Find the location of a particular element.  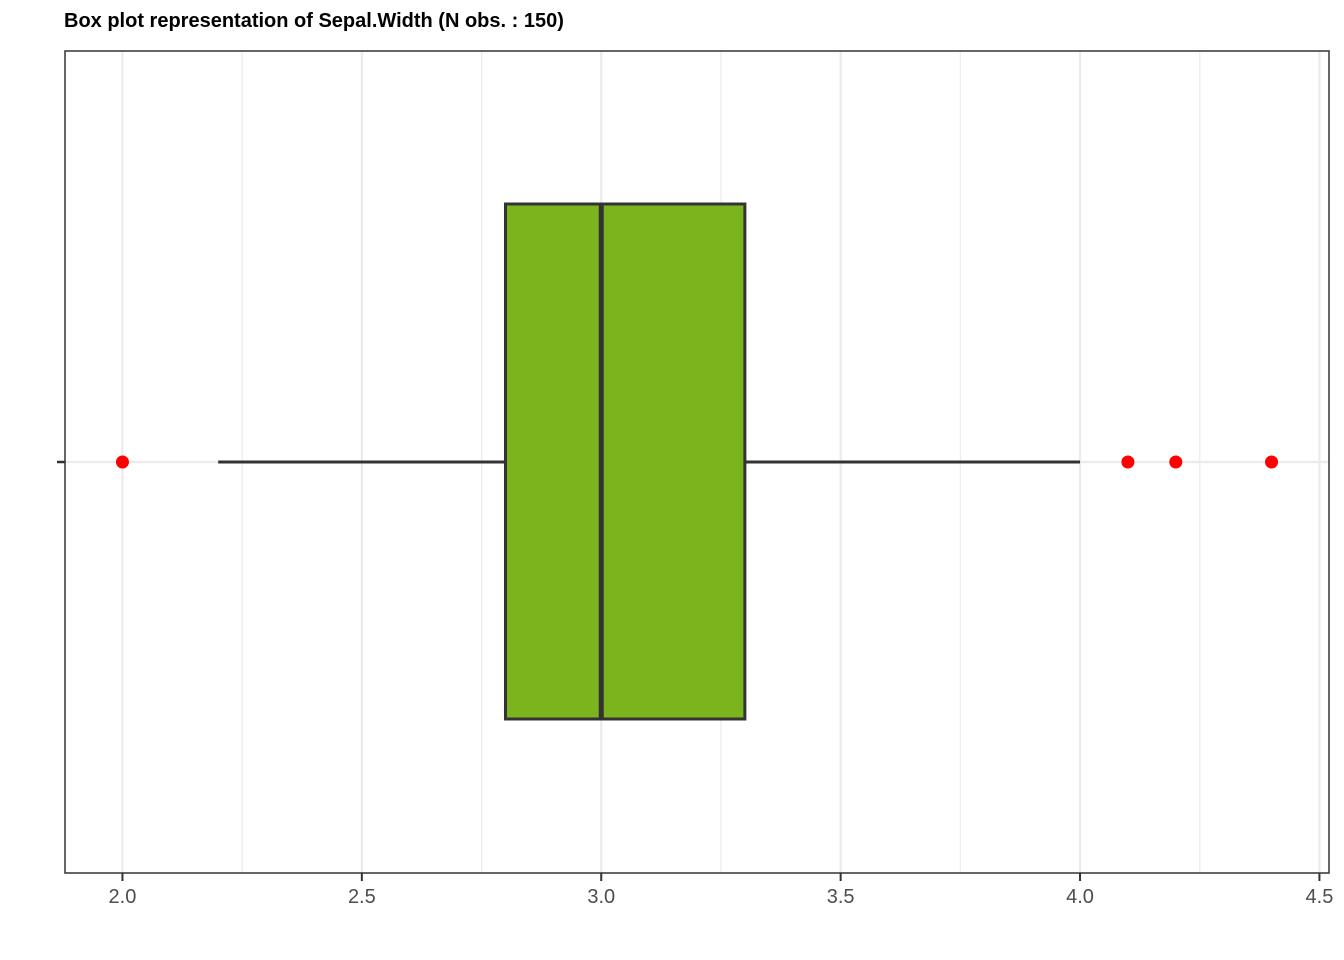

x-tick-label: 2.0 is located at coordinates (123, 897).